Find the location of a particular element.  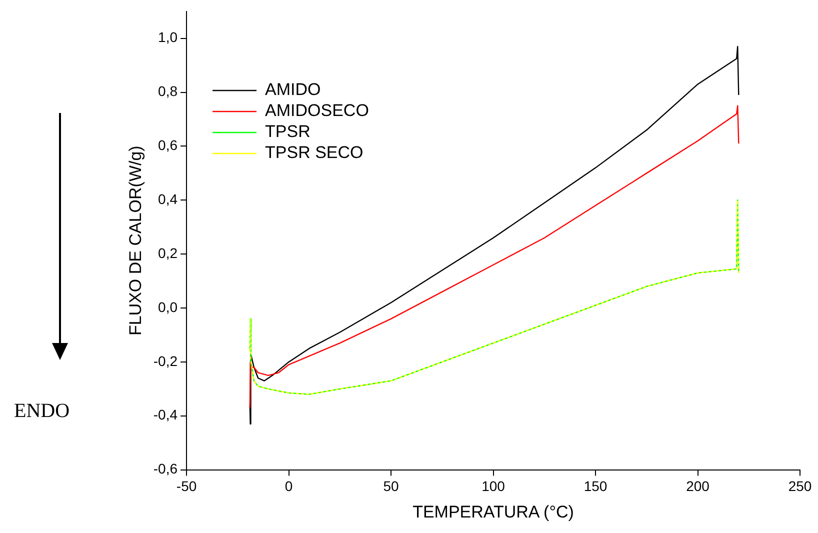

text: ENDO is located at coordinates (42, 411).